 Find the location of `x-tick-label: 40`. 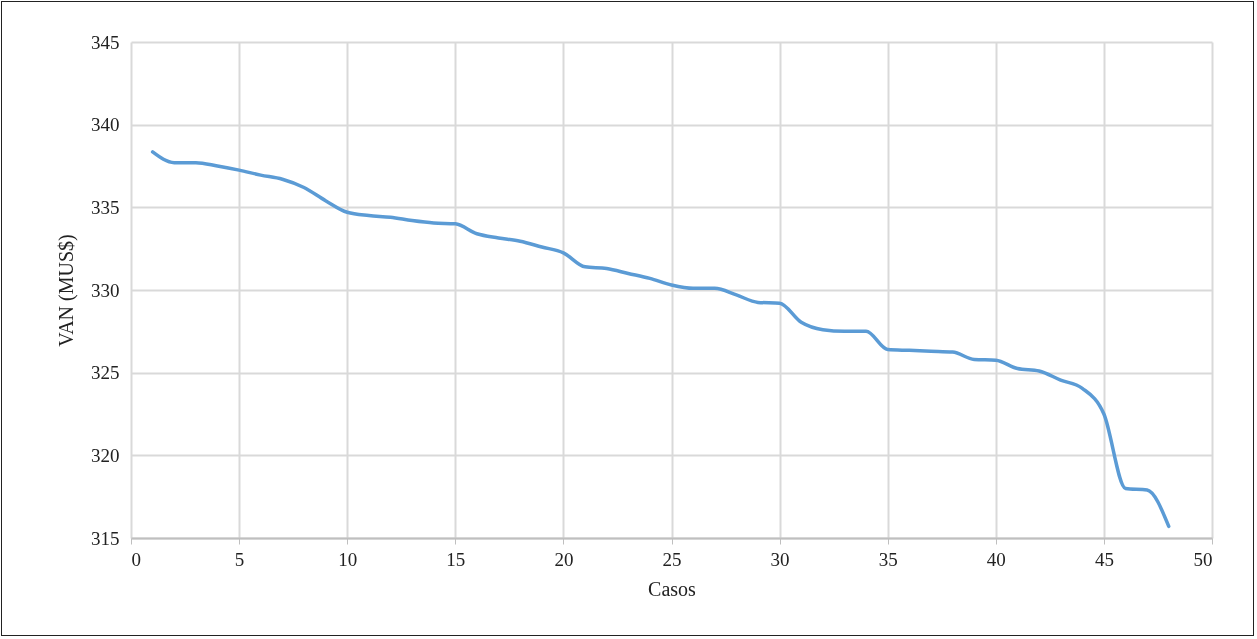

x-tick-label: 40 is located at coordinates (996, 559).